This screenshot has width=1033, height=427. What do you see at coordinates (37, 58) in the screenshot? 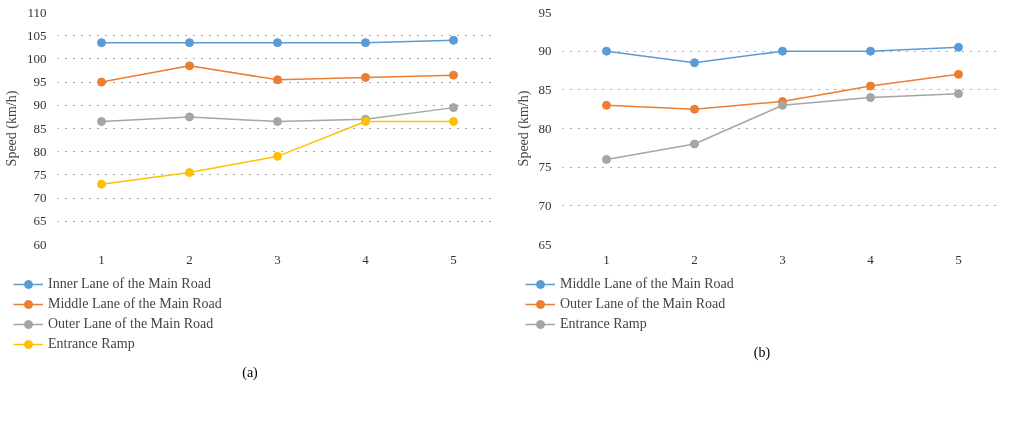
I see `y-tick-label: 100` at bounding box center [37, 58].